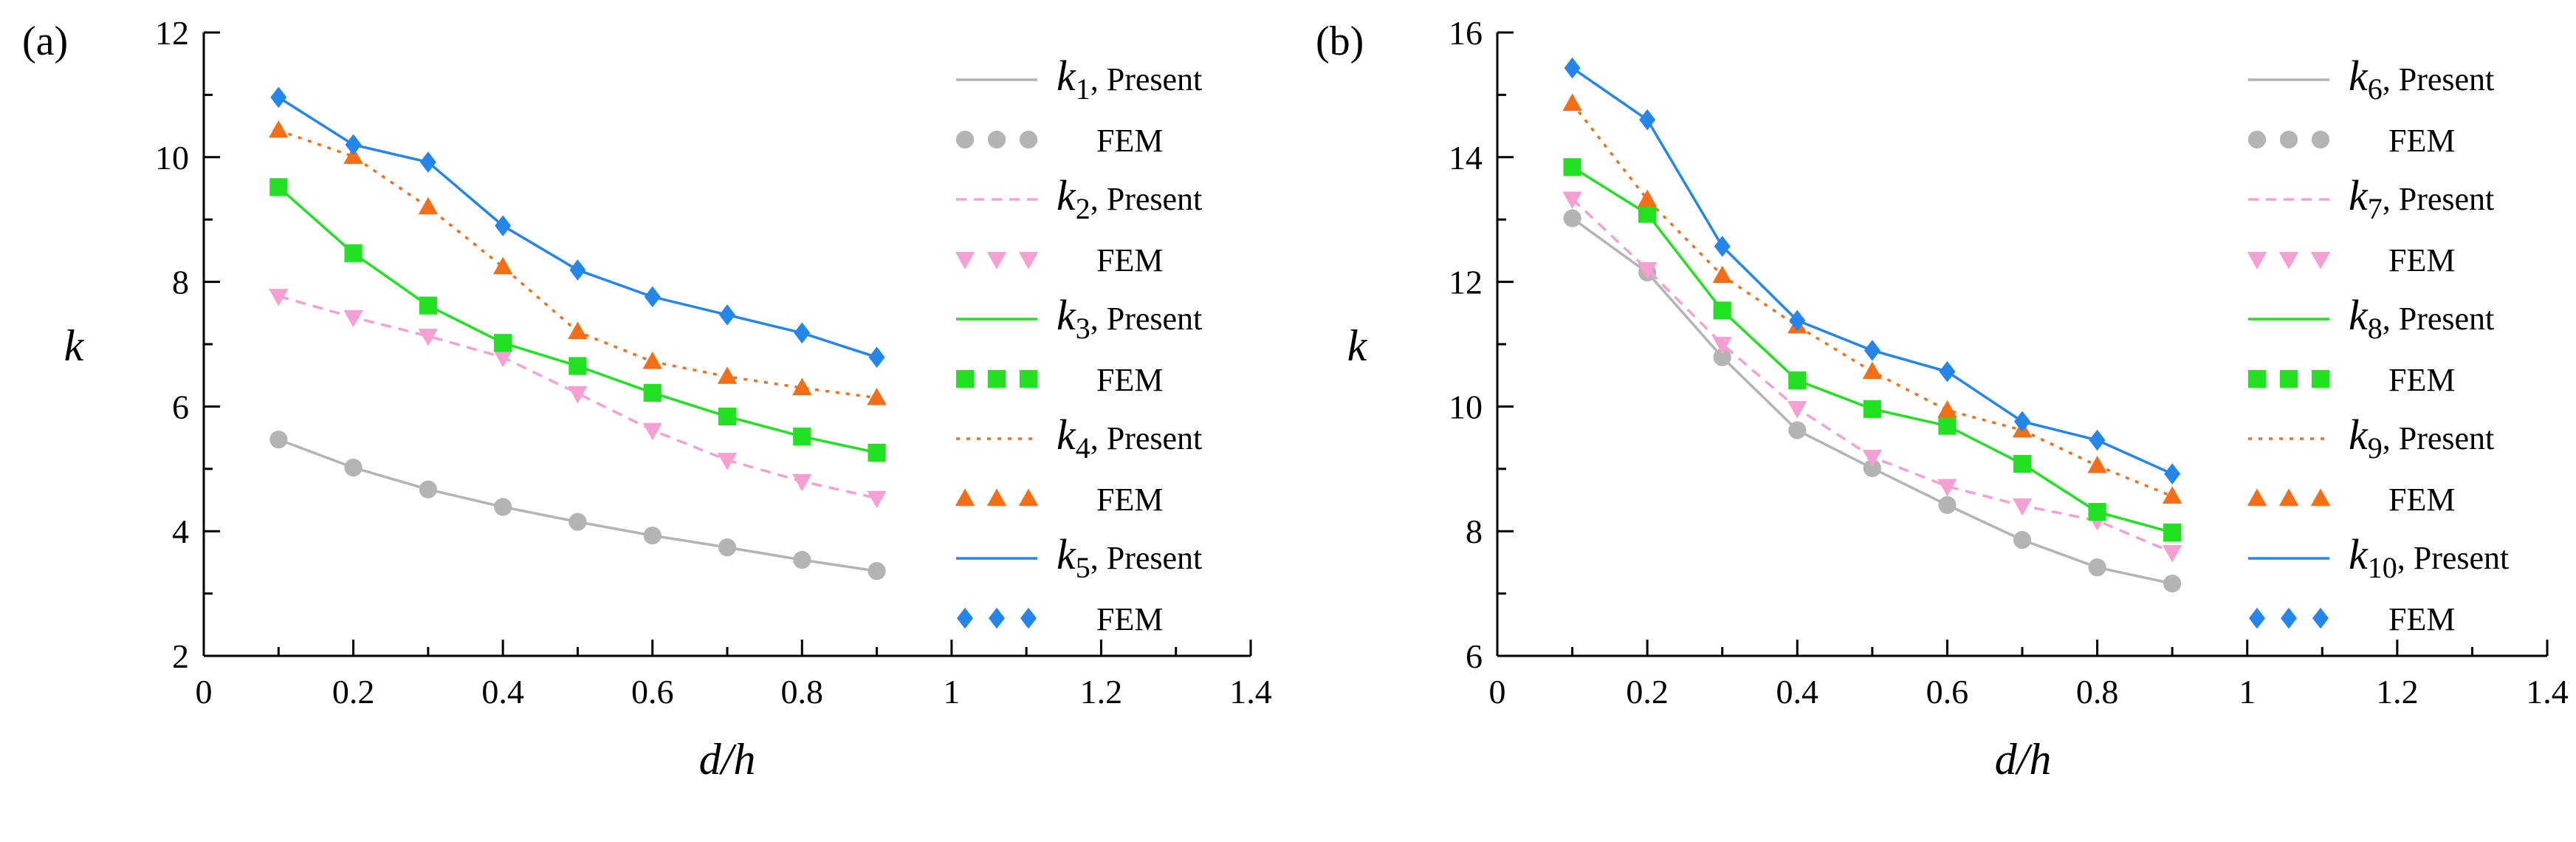  What do you see at coordinates (2375, 209) in the screenshot?
I see `legend-subscript: 7` at bounding box center [2375, 209].